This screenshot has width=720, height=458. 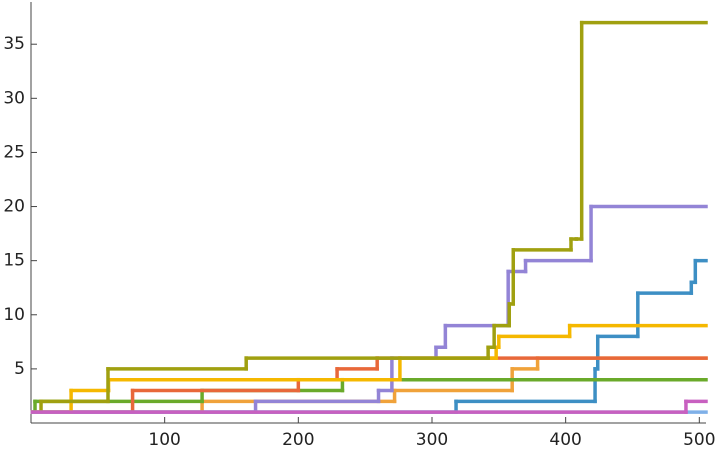 What do you see at coordinates (14, 152) in the screenshot?
I see `y-tick-label: 25` at bounding box center [14, 152].